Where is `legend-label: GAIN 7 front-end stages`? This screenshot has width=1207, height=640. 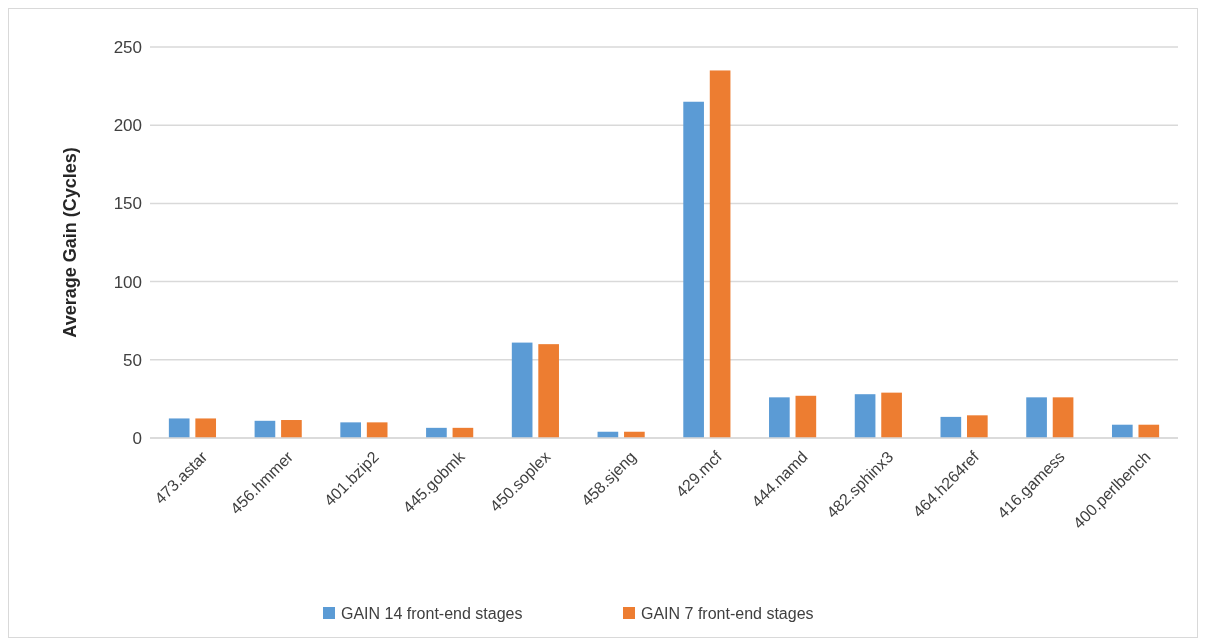
legend-label: GAIN 7 front-end stages is located at coordinates (727, 613).